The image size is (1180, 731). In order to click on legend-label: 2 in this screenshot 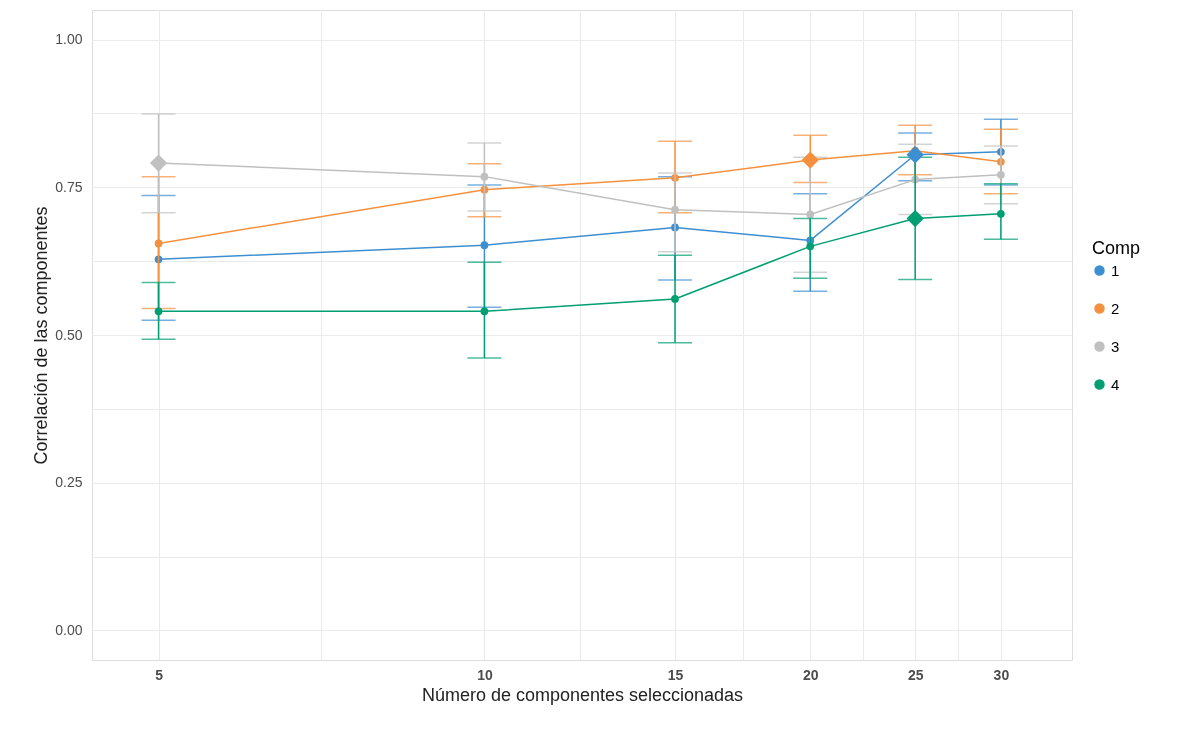, I will do `click(1115, 308)`.